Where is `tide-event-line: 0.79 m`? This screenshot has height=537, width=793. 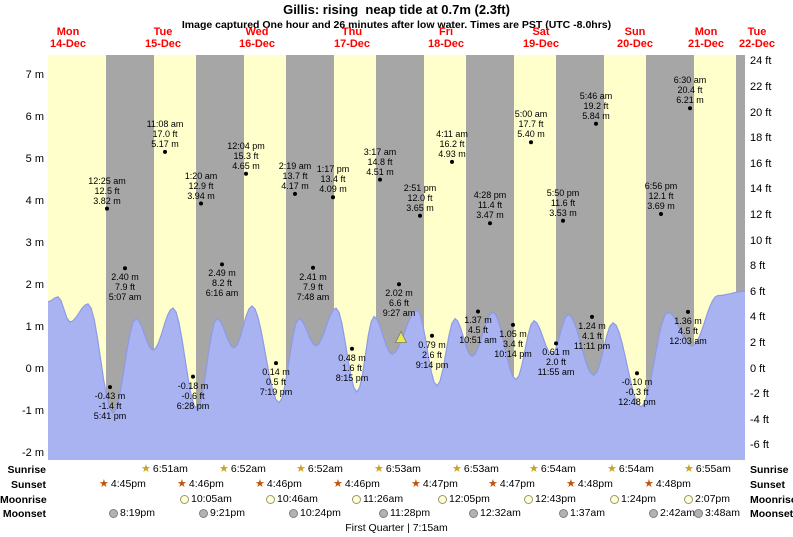
tide-event-line: 0.79 m is located at coordinates (432, 344).